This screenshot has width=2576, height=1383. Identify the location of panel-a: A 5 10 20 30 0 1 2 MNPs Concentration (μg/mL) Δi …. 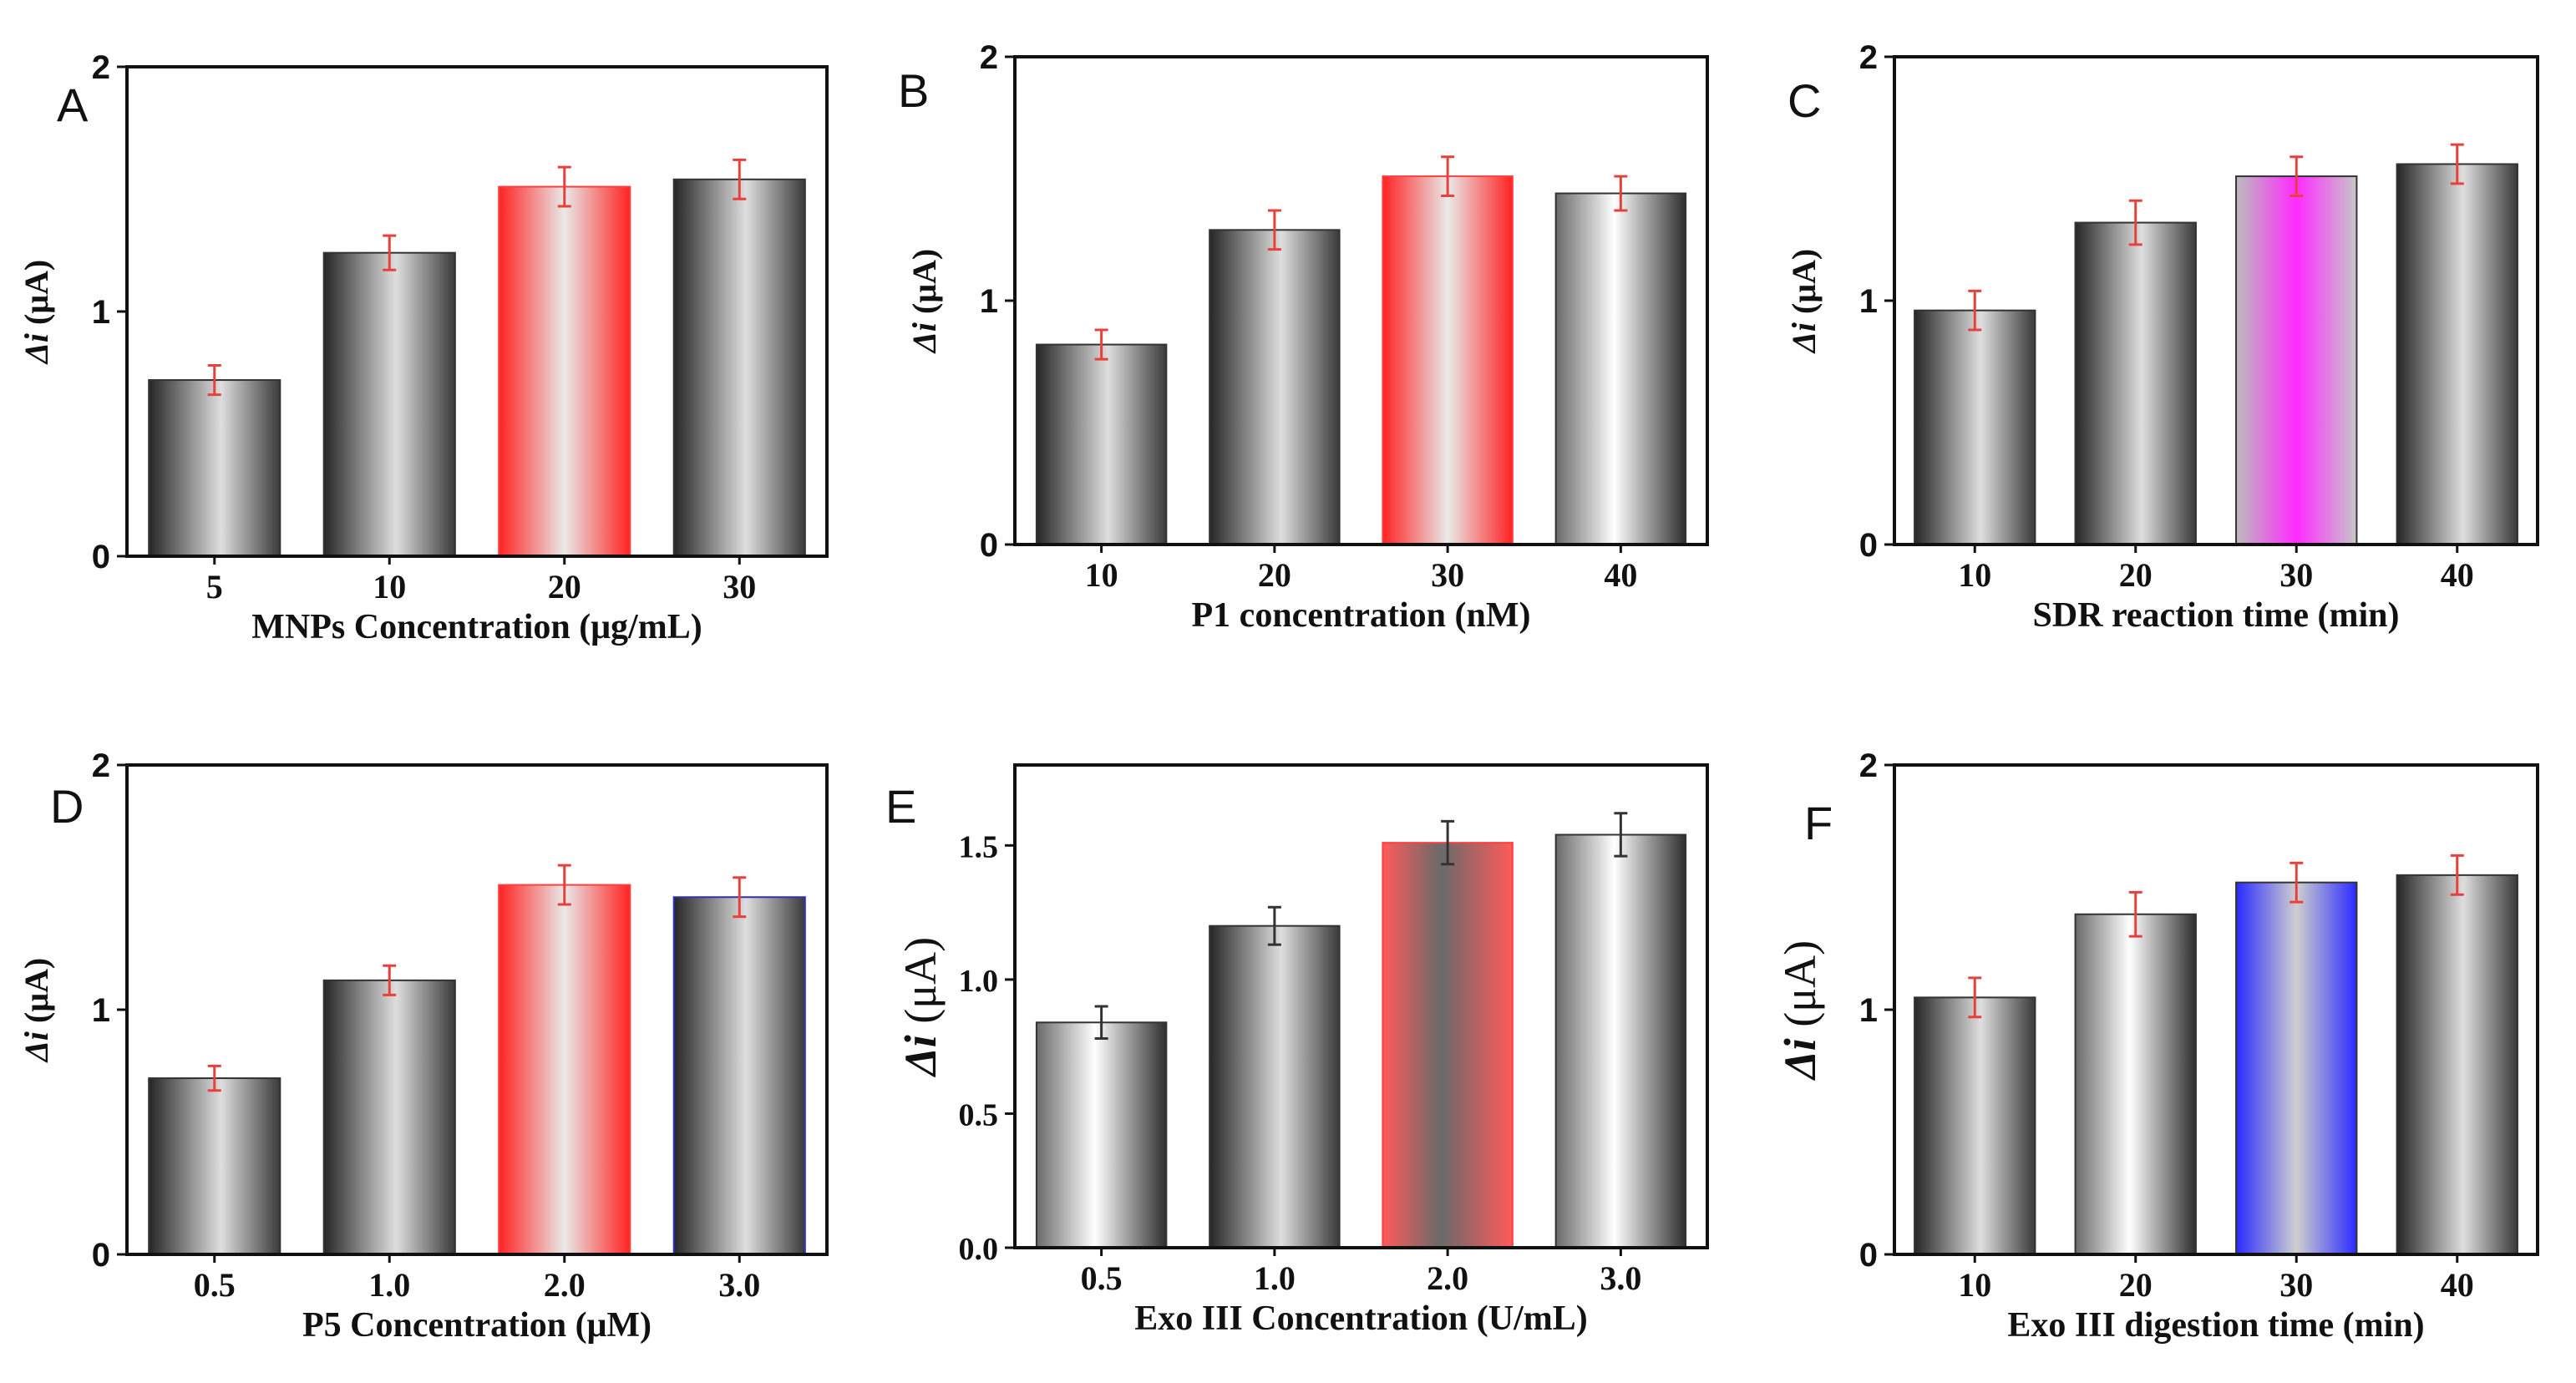
(423, 348).